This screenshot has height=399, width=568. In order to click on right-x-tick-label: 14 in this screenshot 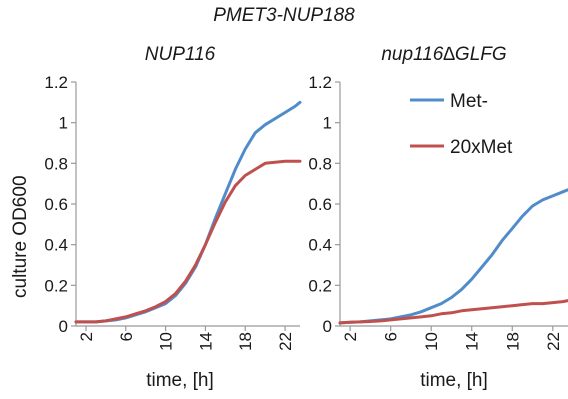, I will do `click(472, 341)`.